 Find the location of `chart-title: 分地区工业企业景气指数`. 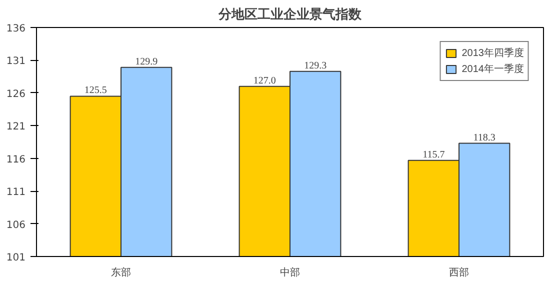

chart-title: 分地区工业企业景气指数 is located at coordinates (290, 15).